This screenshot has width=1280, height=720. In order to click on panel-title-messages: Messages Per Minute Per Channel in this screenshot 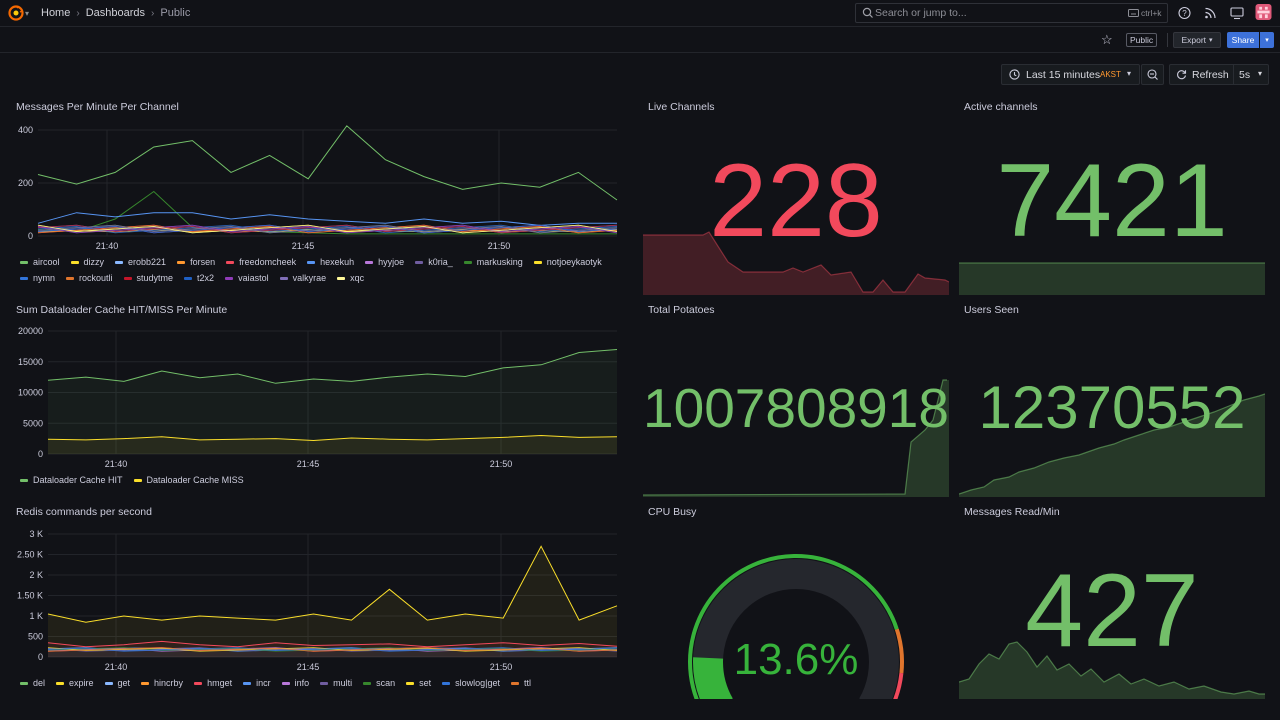, I will do `click(97, 107)`.